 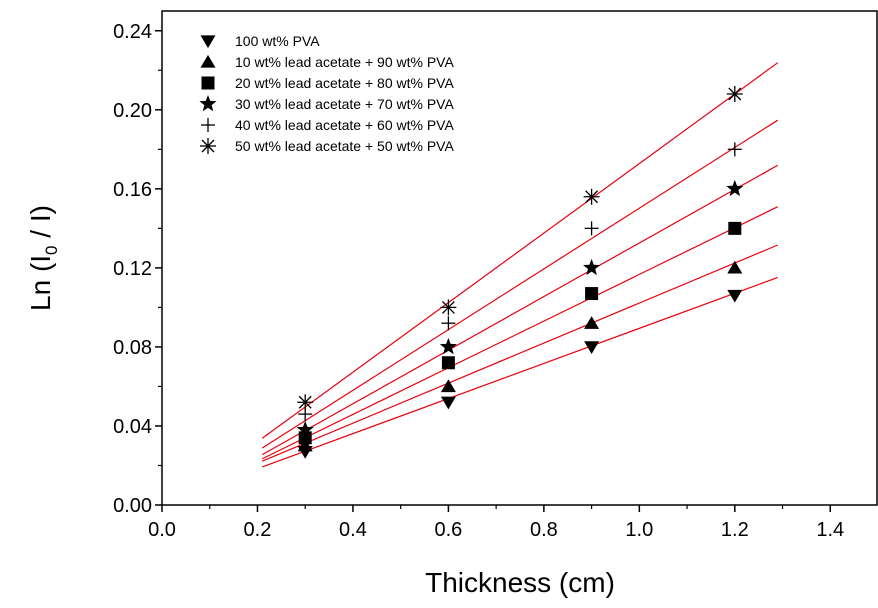 I want to click on legend-symbol-square, so click(x=208, y=83).